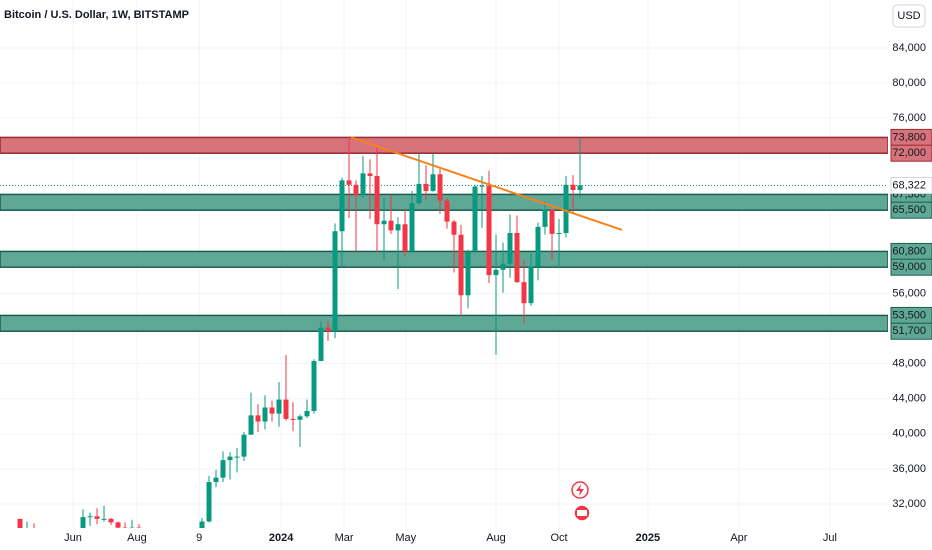 The image size is (932, 550). I want to click on currency-label: USD, so click(908, 16).